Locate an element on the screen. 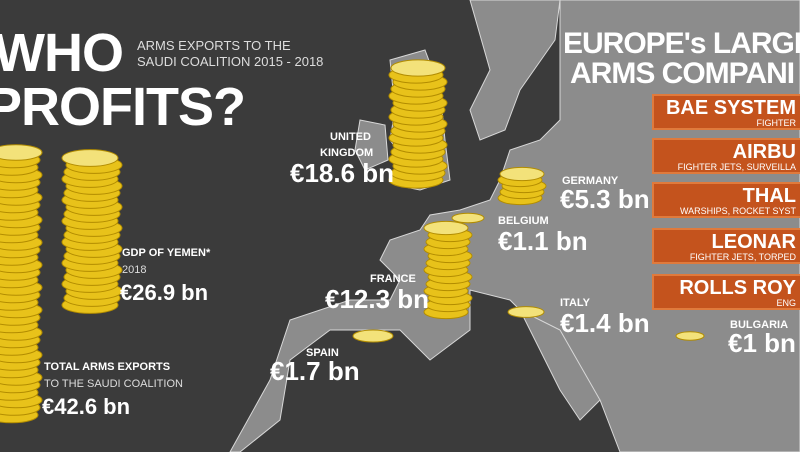 This screenshot has width=800, height=452. country-name: BELGIUM is located at coordinates (523, 221).